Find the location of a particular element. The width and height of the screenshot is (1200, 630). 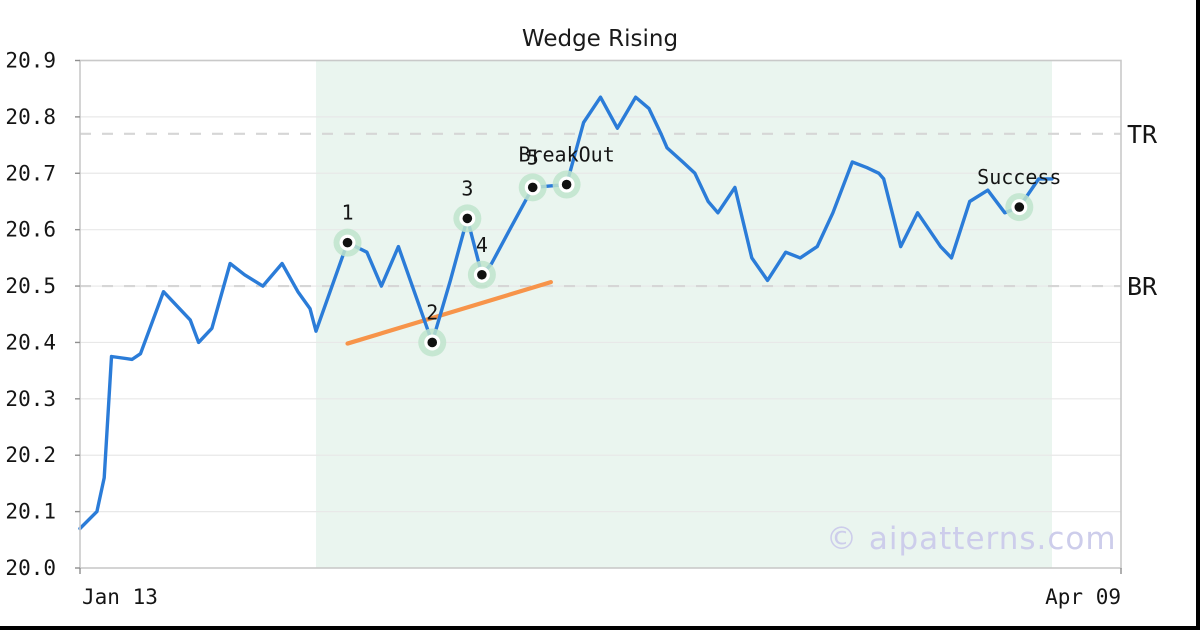

x-tick-label-start: Jan 13 is located at coordinates (120, 597).